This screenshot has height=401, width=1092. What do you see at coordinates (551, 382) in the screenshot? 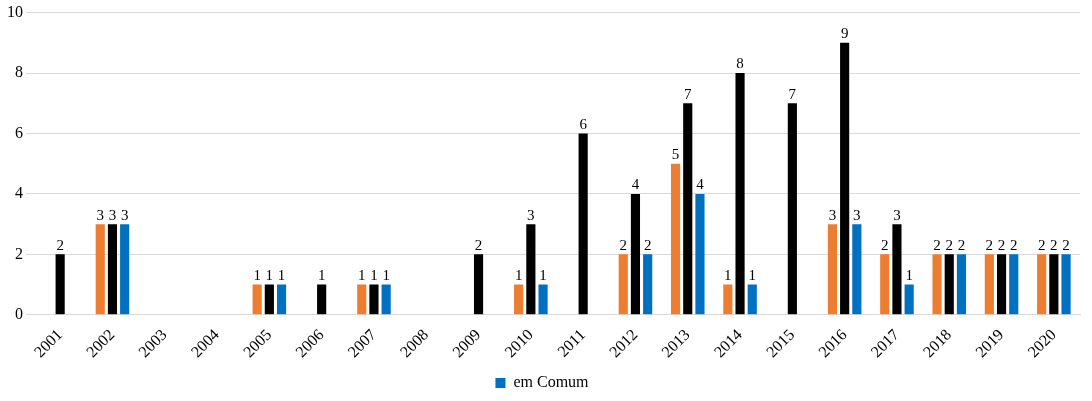
I see `legend-label: em Comum` at bounding box center [551, 382].